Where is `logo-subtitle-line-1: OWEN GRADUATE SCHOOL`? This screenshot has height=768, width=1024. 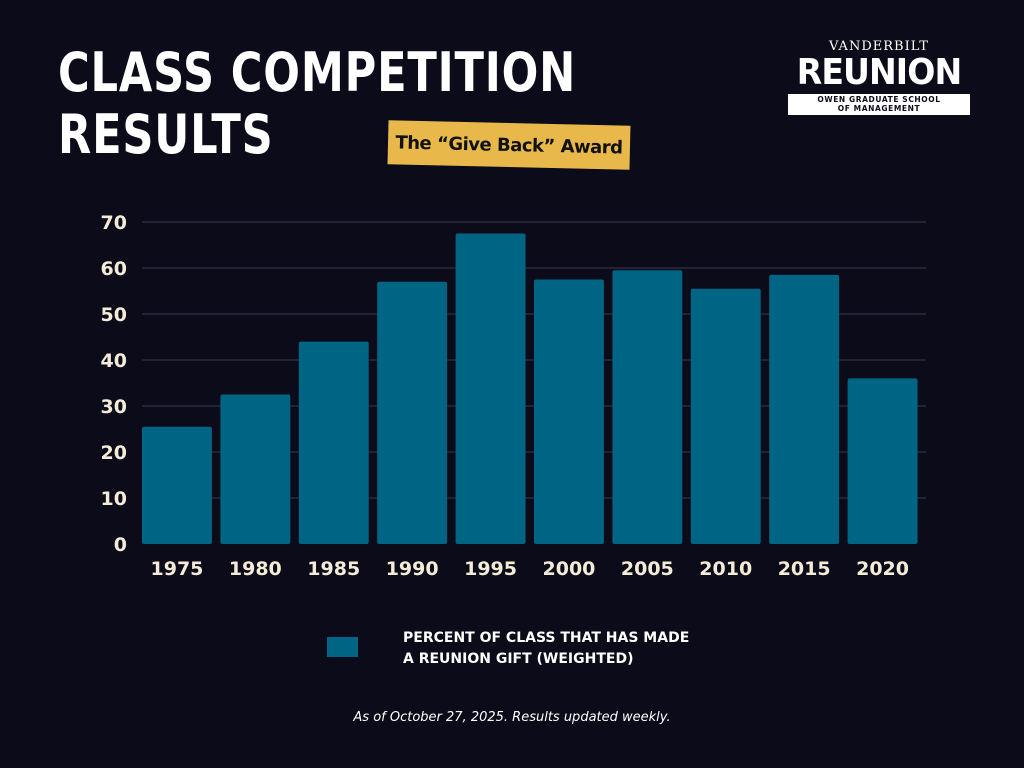
logo-subtitle-line-1: OWEN GRADUATE SCHOOL is located at coordinates (879, 99).